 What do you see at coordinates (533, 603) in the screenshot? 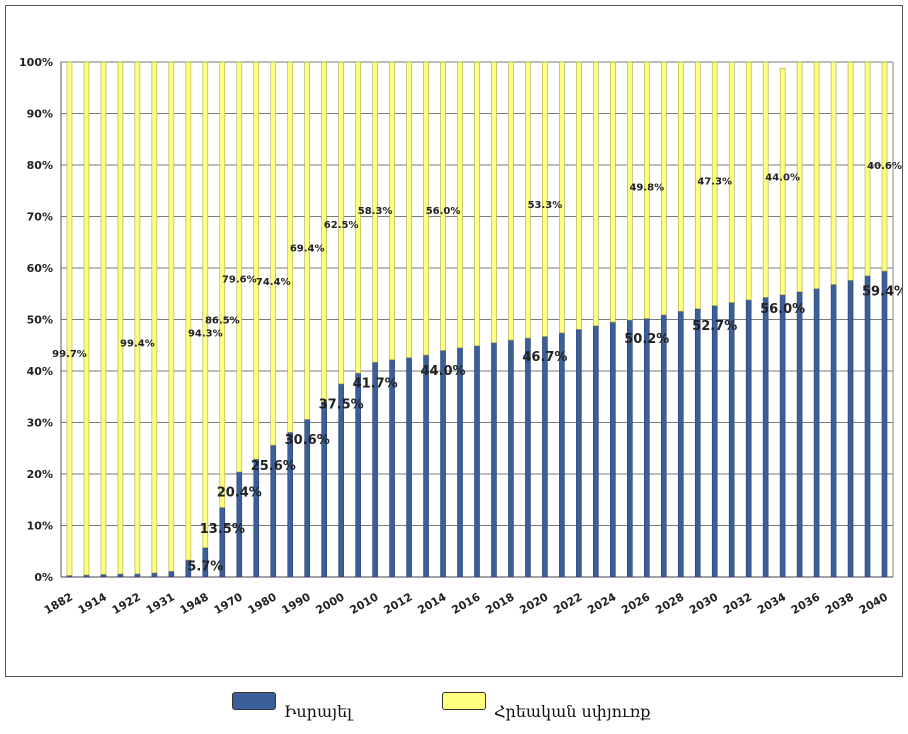
I see `x-tick-label: 2020` at bounding box center [533, 603].